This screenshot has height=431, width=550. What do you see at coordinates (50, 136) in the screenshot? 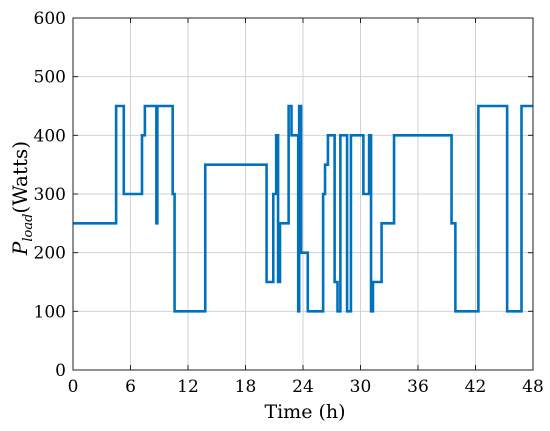
I see `y-tick-label: 400` at bounding box center [50, 136].